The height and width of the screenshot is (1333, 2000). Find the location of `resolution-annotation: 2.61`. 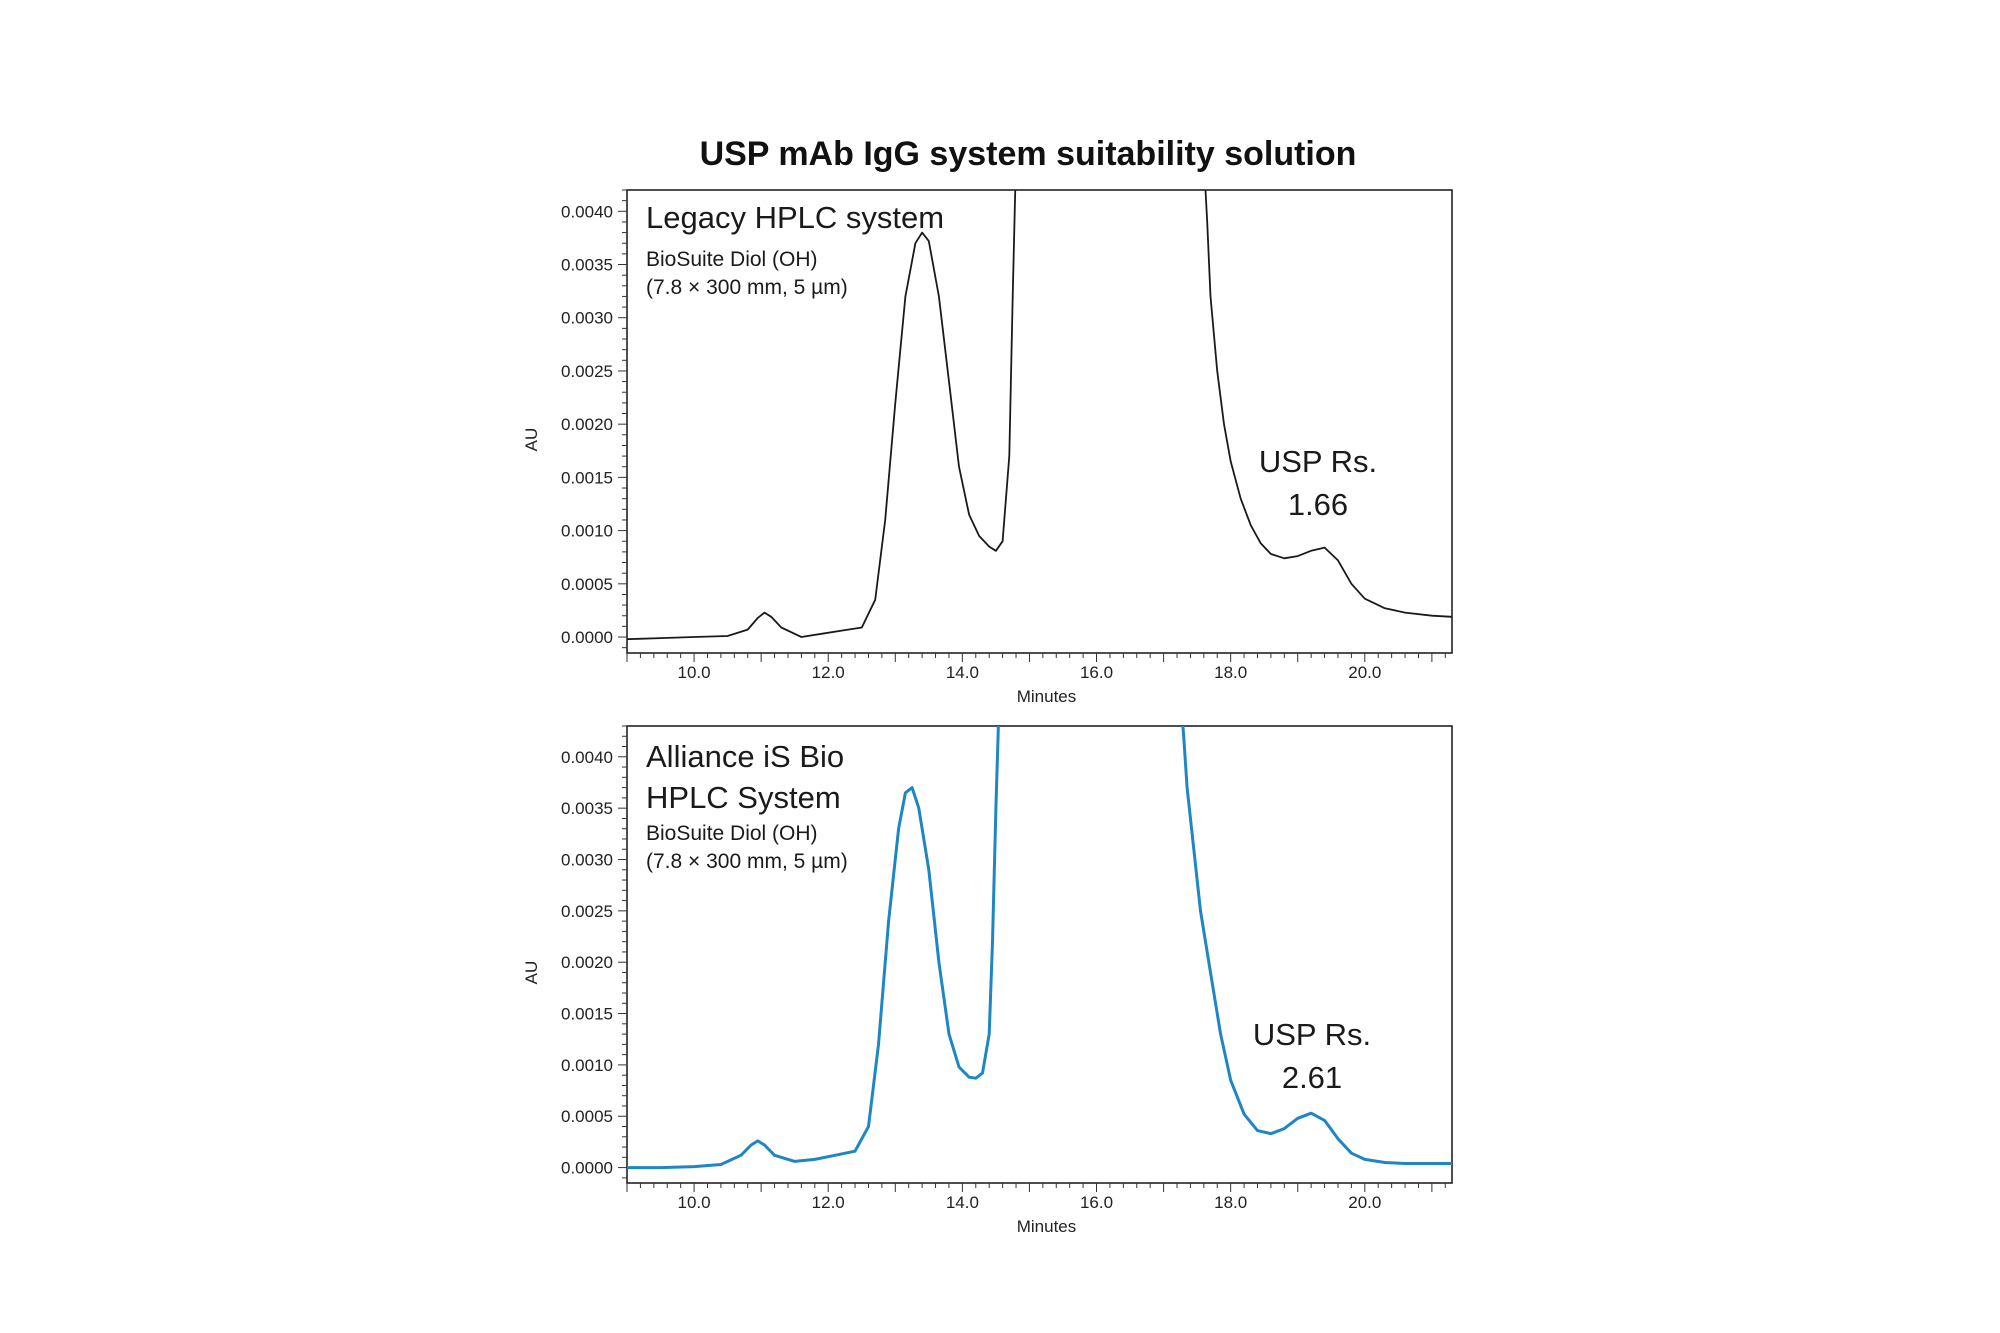

resolution-annotation: 2.61 is located at coordinates (1312, 1077).